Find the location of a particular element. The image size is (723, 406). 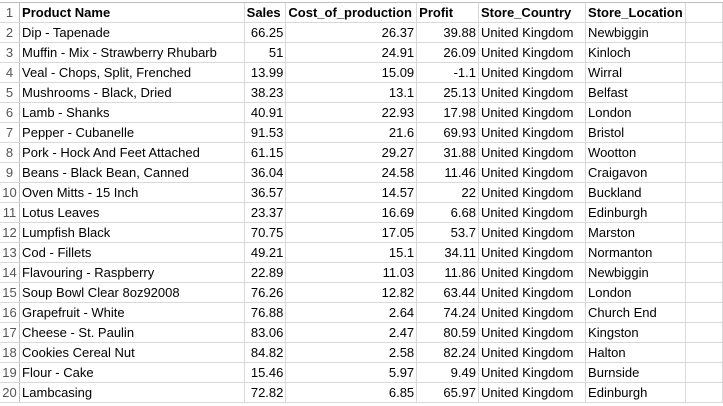

cell: 34.11 is located at coordinates (447, 252).